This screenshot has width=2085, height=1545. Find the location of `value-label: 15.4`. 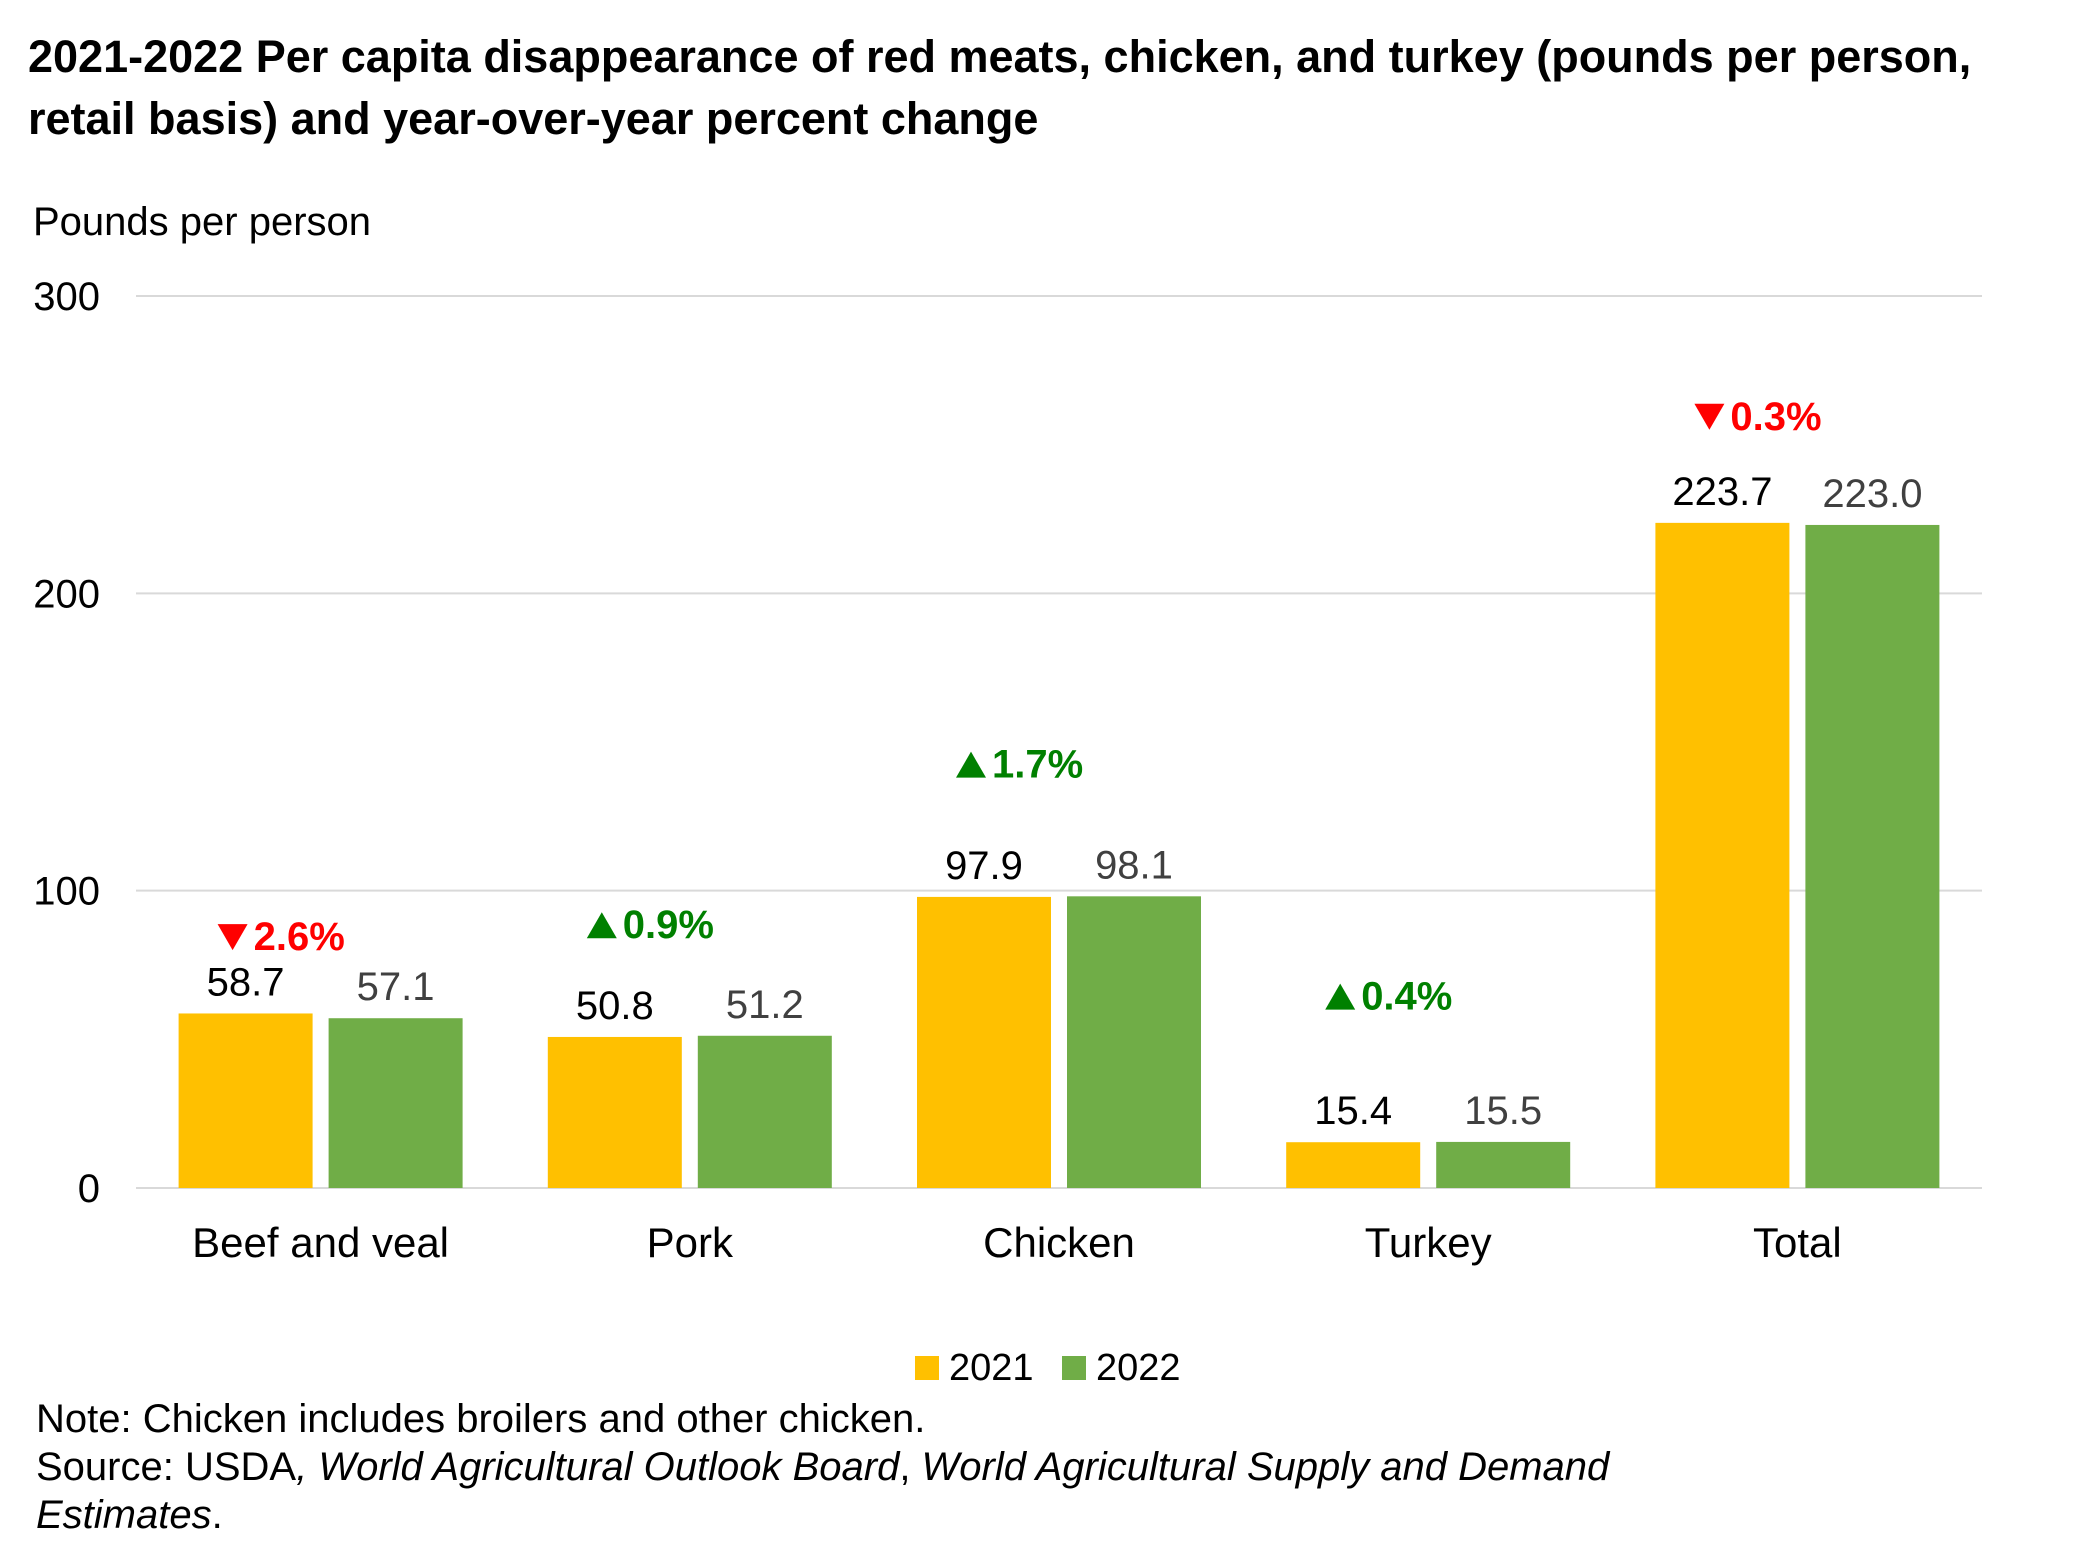

value-label: 15.4 is located at coordinates (1353, 1111).